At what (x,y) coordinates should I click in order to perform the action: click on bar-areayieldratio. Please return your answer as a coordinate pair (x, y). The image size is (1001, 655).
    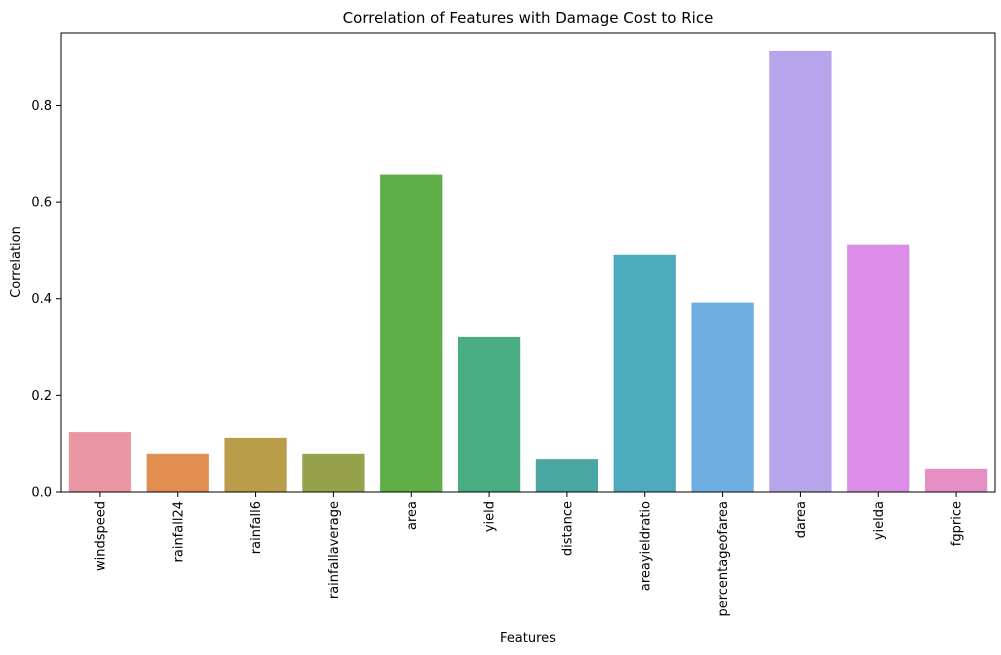
    Looking at the image, I should click on (644, 373).